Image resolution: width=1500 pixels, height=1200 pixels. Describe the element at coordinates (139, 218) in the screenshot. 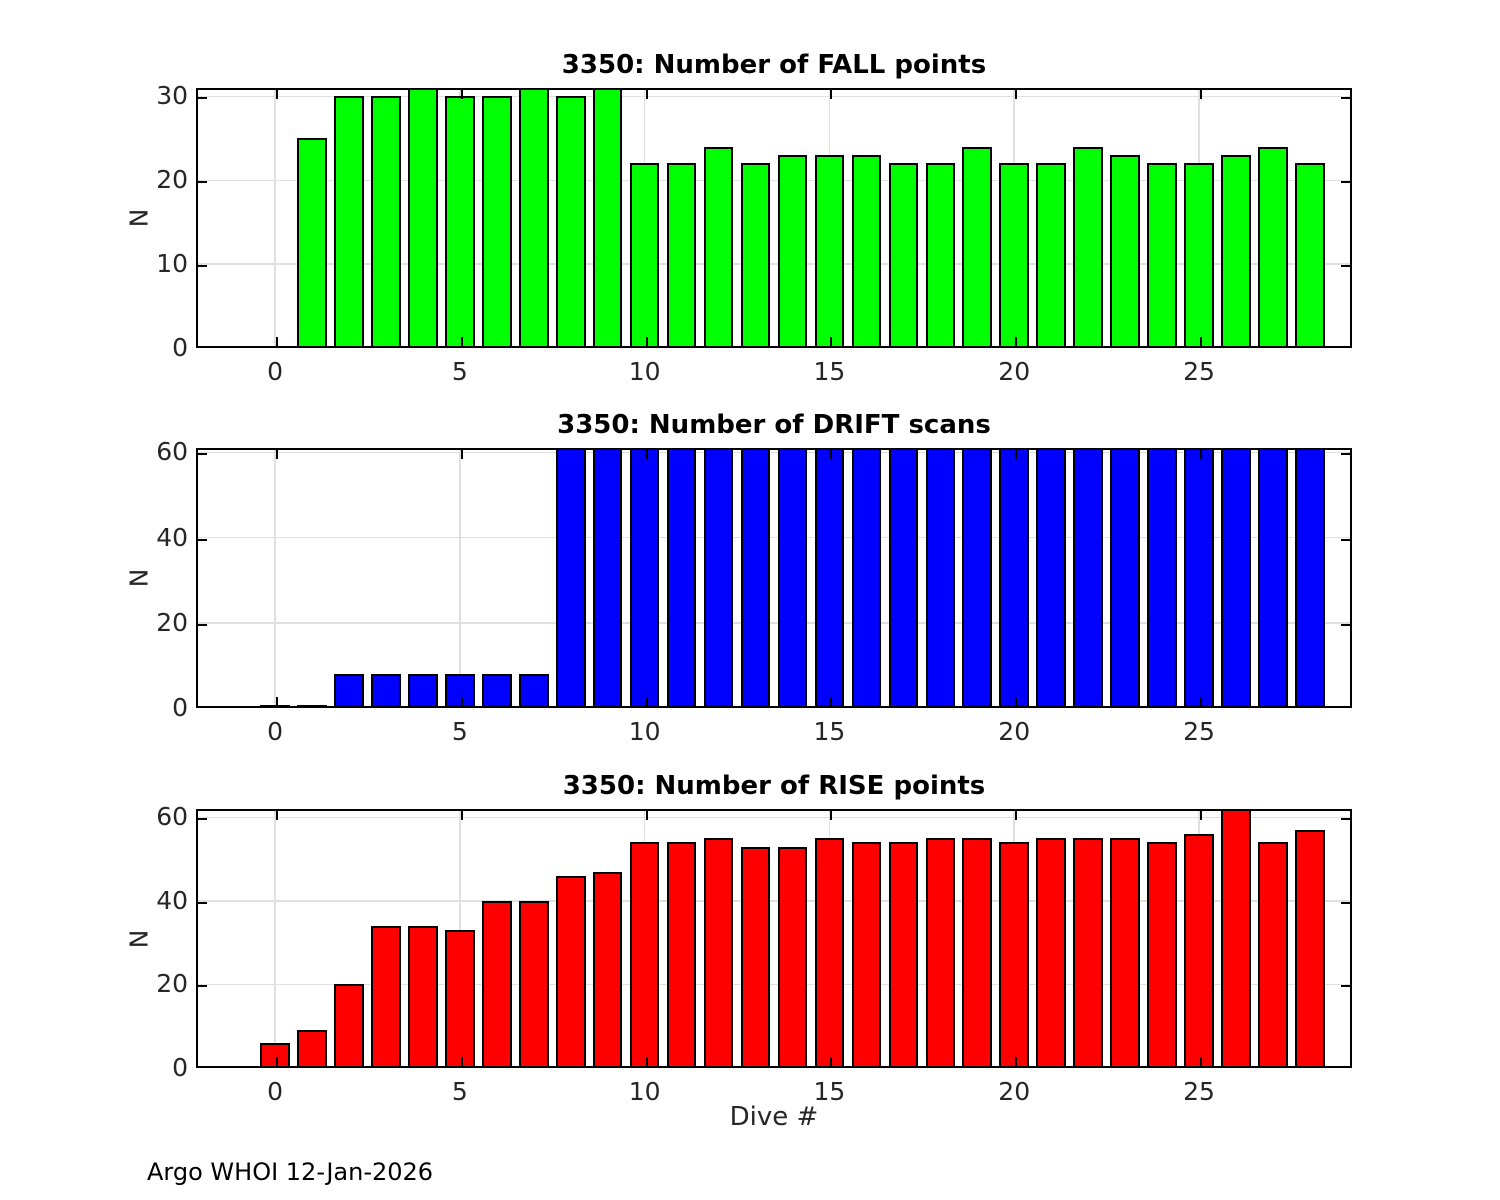

I see `y-axis-label-fall: N` at that location.